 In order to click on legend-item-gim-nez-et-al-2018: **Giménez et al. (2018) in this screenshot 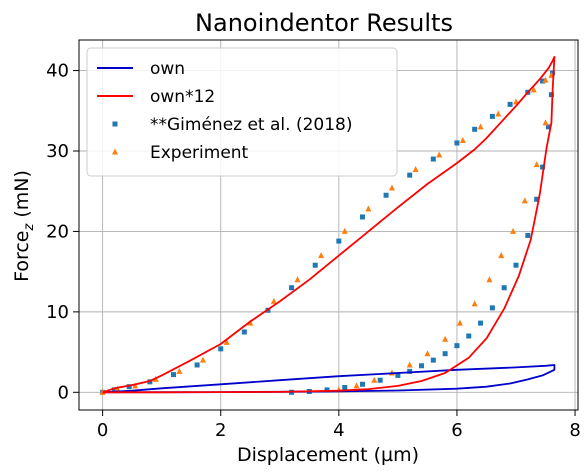, I will do `click(232, 125)`.